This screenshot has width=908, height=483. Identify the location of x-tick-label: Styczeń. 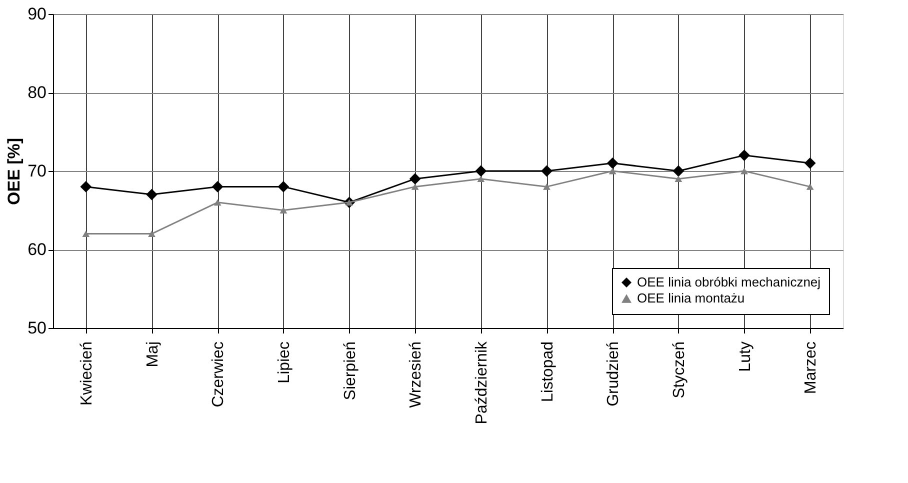
(679, 370).